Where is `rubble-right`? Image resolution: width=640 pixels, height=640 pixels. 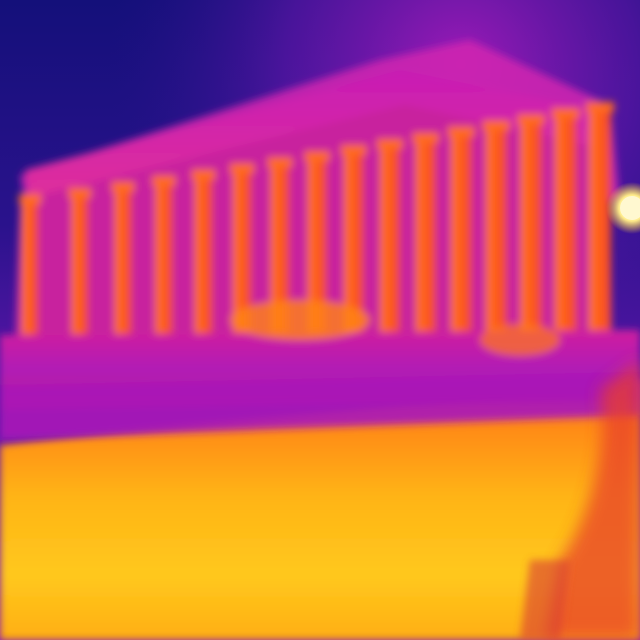
rubble-right is located at coordinates (520, 340).